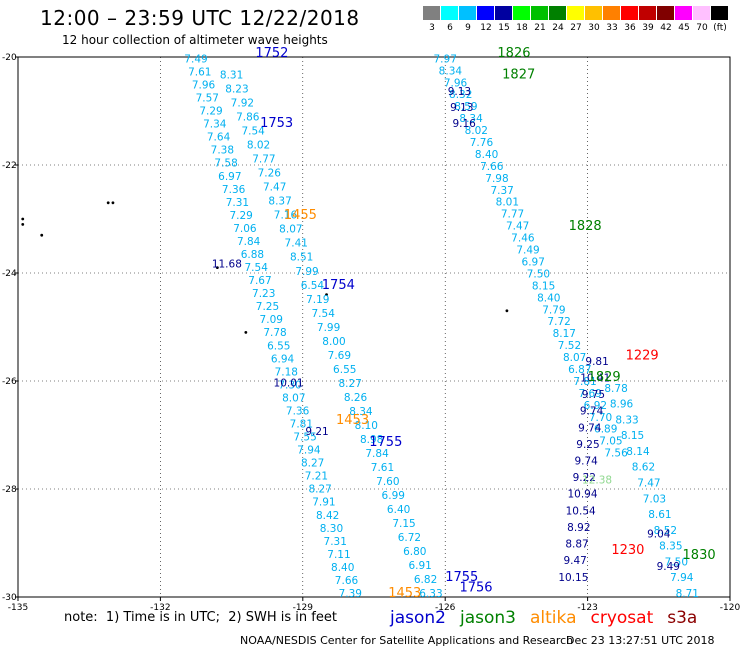 This screenshot has height=650, width=740. What do you see at coordinates (622, 618) in the screenshot?
I see `legend-cryosat: cryosat` at bounding box center [622, 618].